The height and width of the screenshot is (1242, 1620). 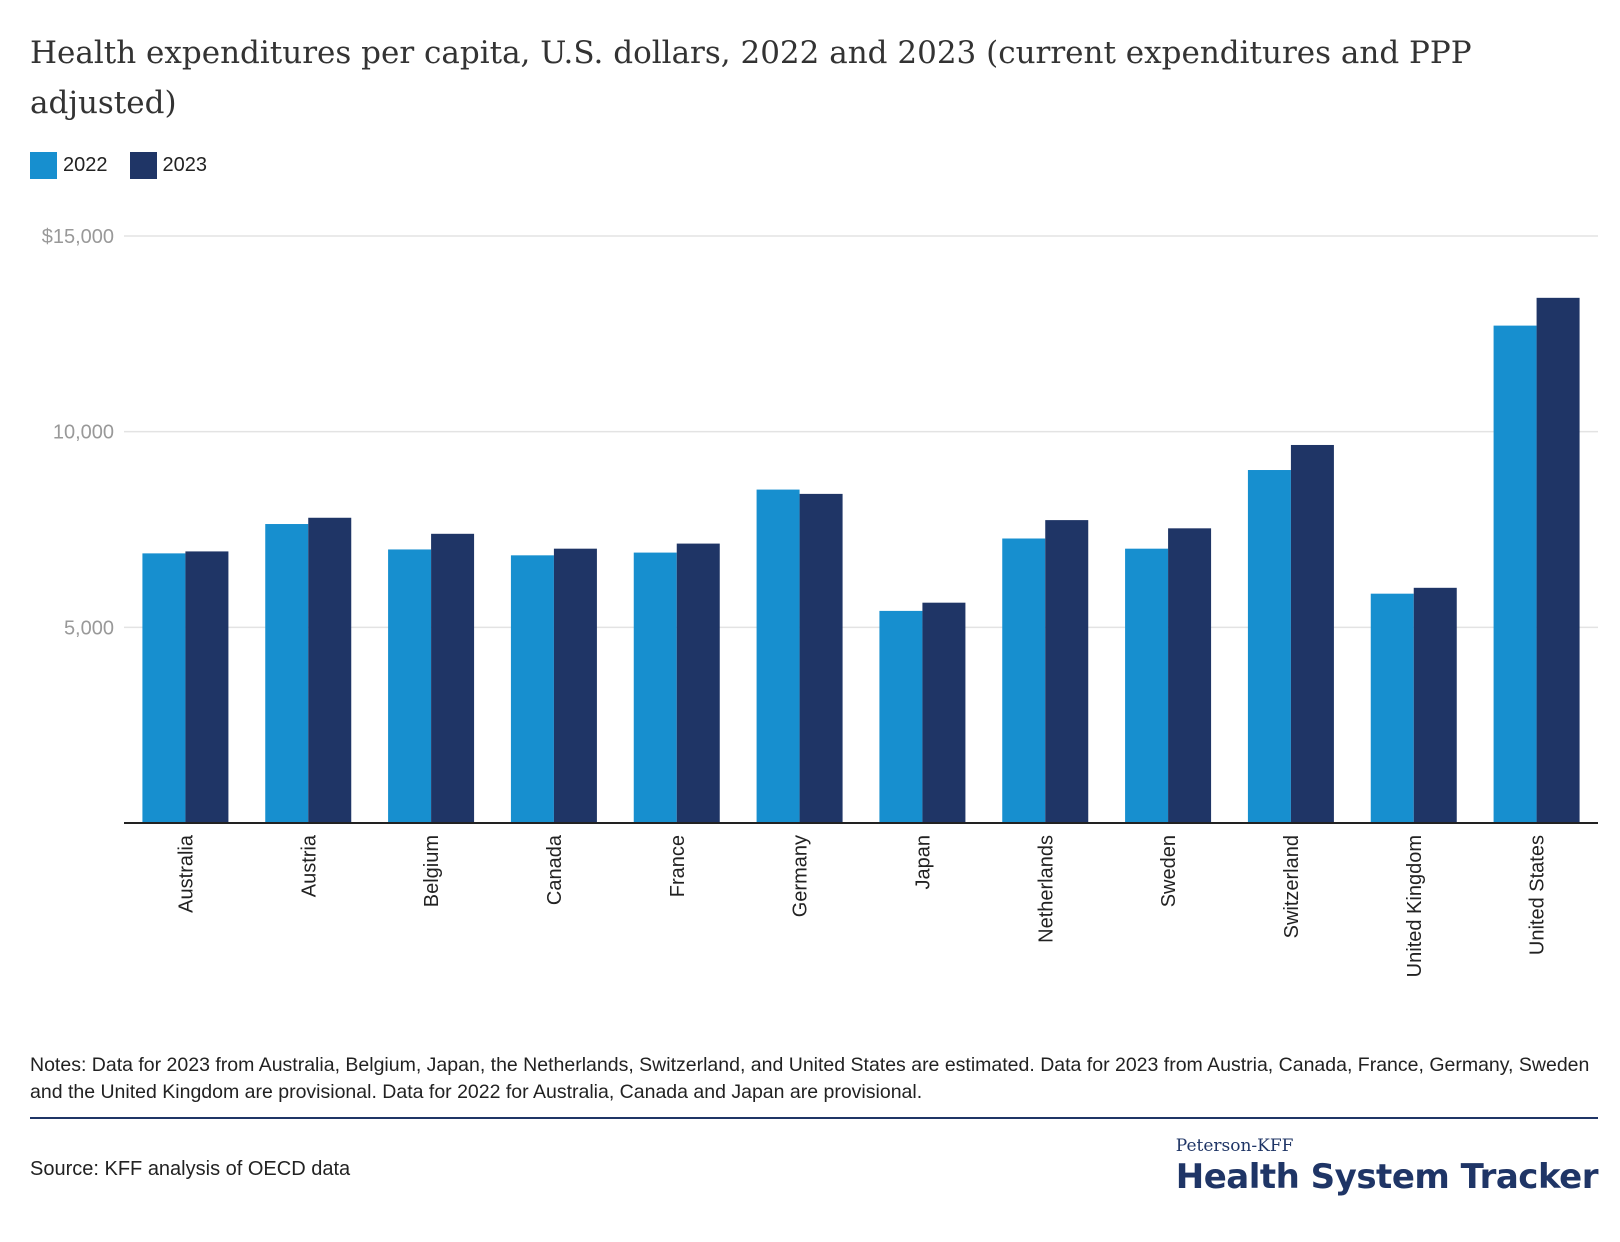 What do you see at coordinates (83, 433) in the screenshot?
I see `y-tick-label: 10,000` at bounding box center [83, 433].